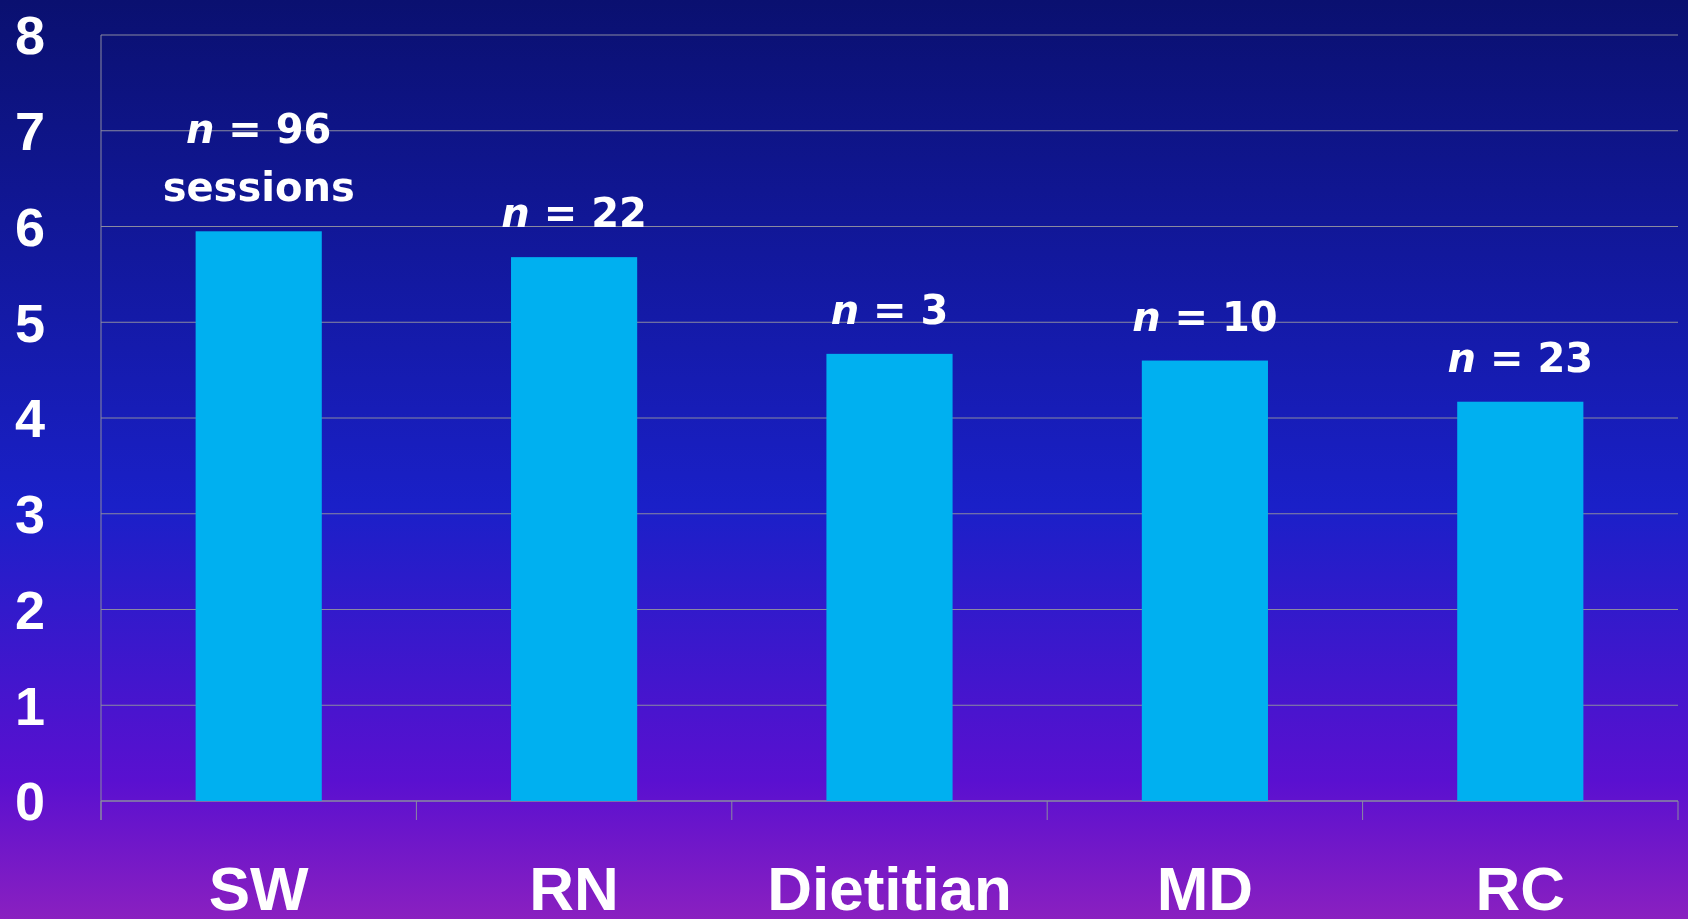 The height and width of the screenshot is (919, 1688). Describe the element at coordinates (574, 886) in the screenshot. I see `x-tick-label: RN` at that location.